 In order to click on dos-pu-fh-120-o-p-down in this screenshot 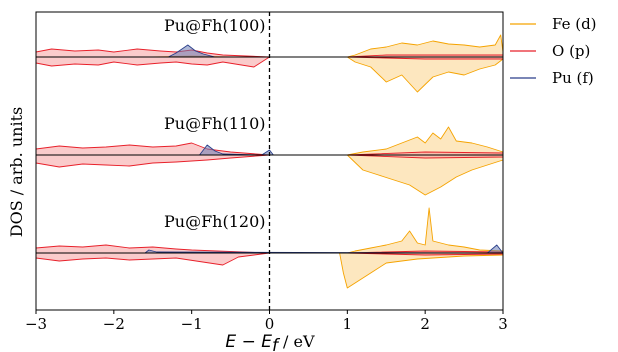, I will do `click(269, 259)`.